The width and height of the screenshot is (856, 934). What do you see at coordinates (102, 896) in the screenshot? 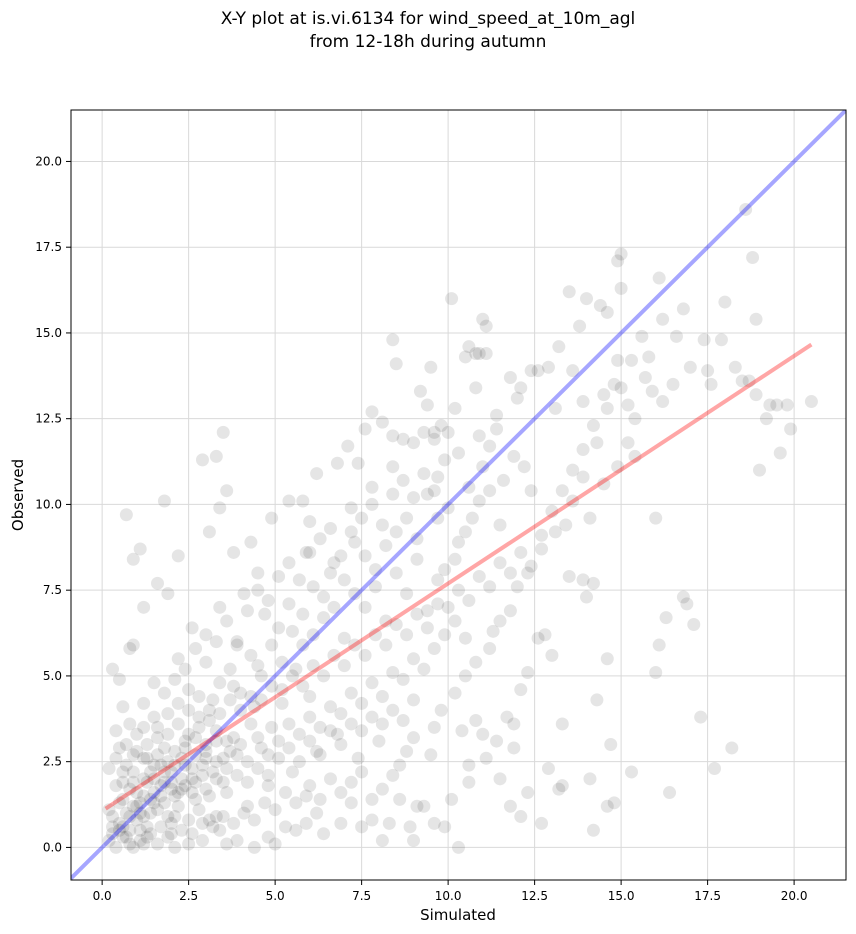
I see `x-tick-label: 0.0` at bounding box center [102, 896].